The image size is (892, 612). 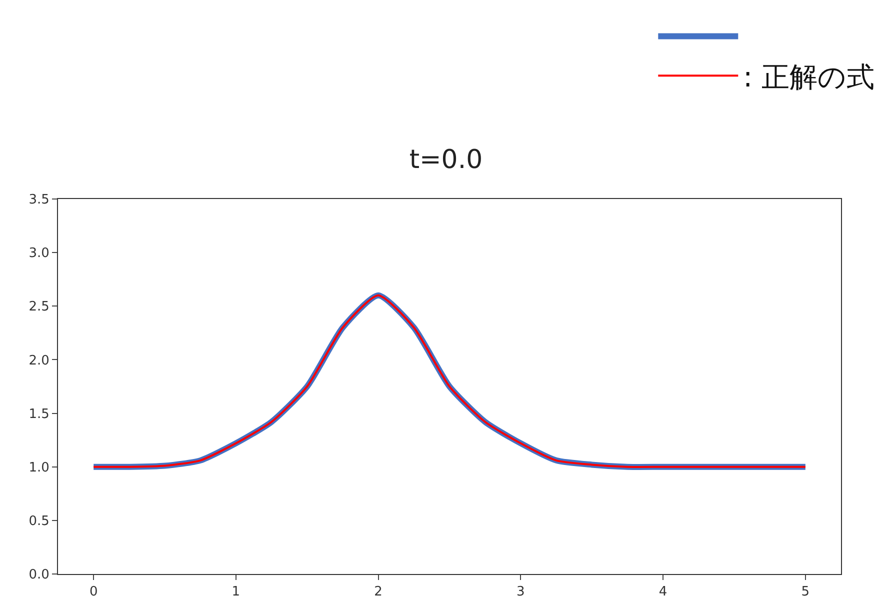 What do you see at coordinates (39, 468) in the screenshot?
I see `y-tick-label: 1.0` at bounding box center [39, 468].